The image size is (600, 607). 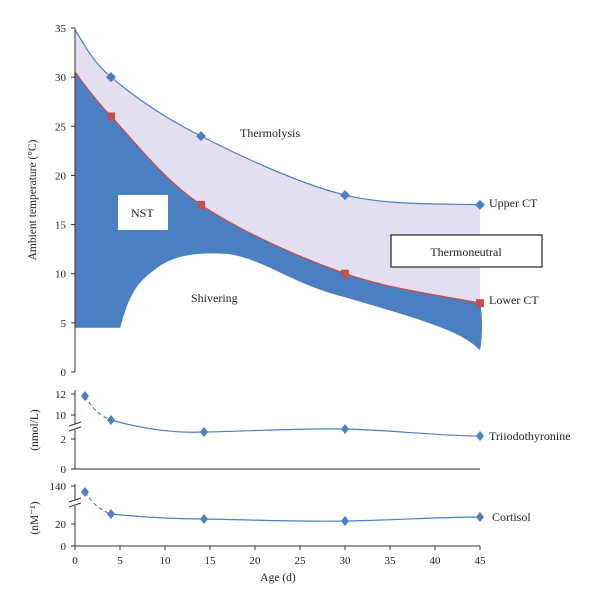 What do you see at coordinates (211, 561) in the screenshot?
I see `x-tick-15: 15` at bounding box center [211, 561].